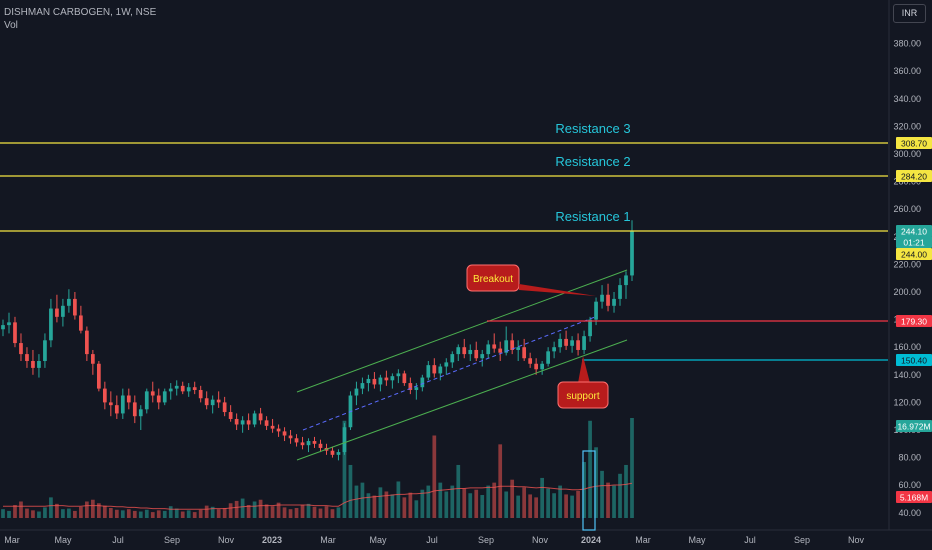 The width and height of the screenshot is (932, 550). Describe the element at coordinates (914, 242) in the screenshot. I see `tag-countdown-bg` at that location.